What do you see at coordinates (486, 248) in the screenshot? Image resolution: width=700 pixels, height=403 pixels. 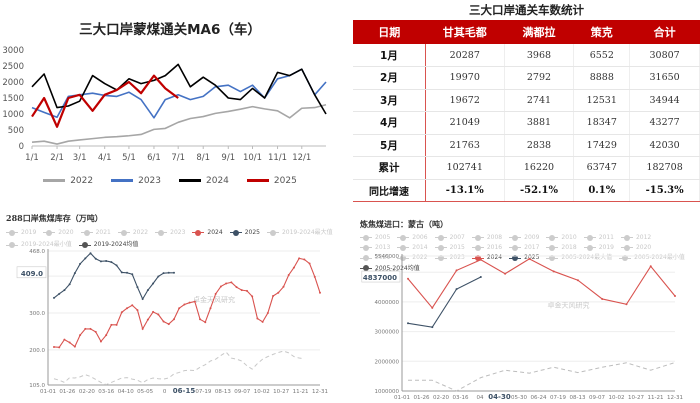 I see `legend-item-2016: 2016` at bounding box center [486, 248].